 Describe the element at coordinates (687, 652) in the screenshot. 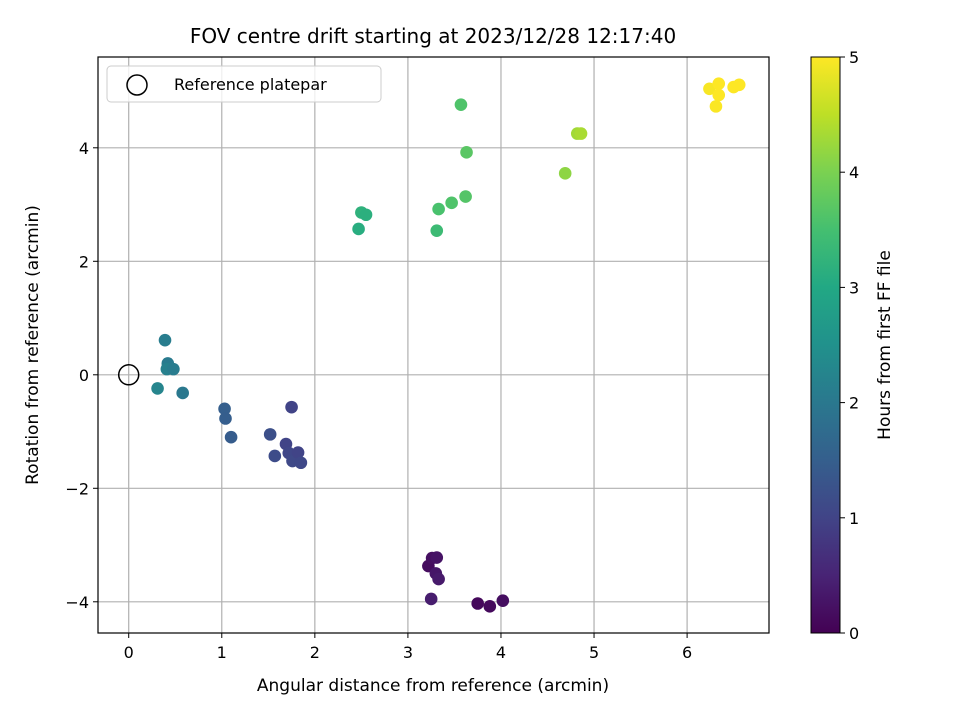

I see `x-tick-label: 6` at that location.